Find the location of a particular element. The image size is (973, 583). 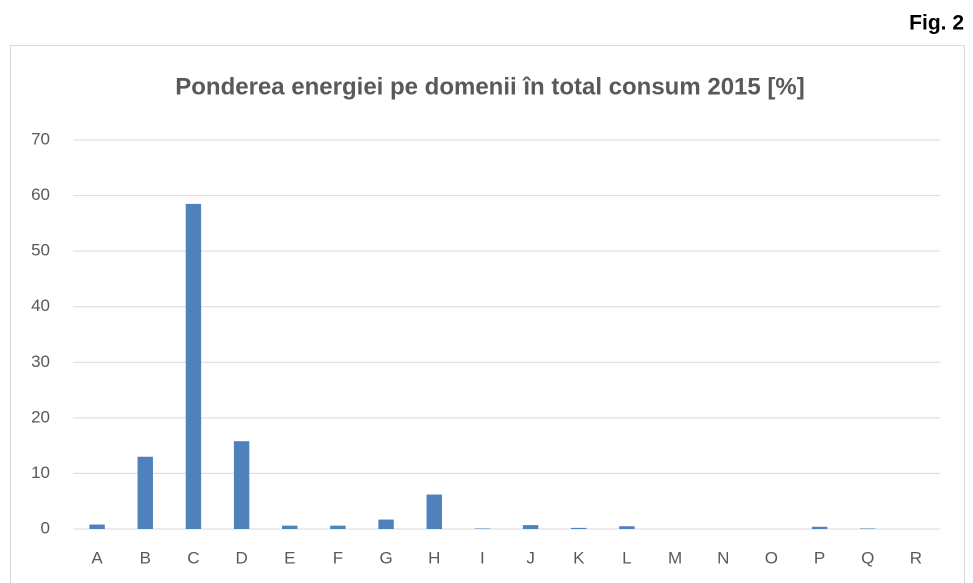

x-tick-label: B is located at coordinates (145, 557).